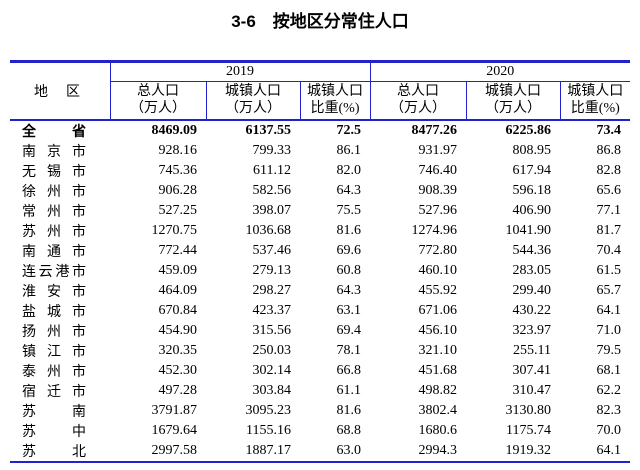 Image resolution: width=640 pixels, height=470 pixels. Describe the element at coordinates (178, 390) in the screenshot. I see `value-cell: 497.28` at that location.